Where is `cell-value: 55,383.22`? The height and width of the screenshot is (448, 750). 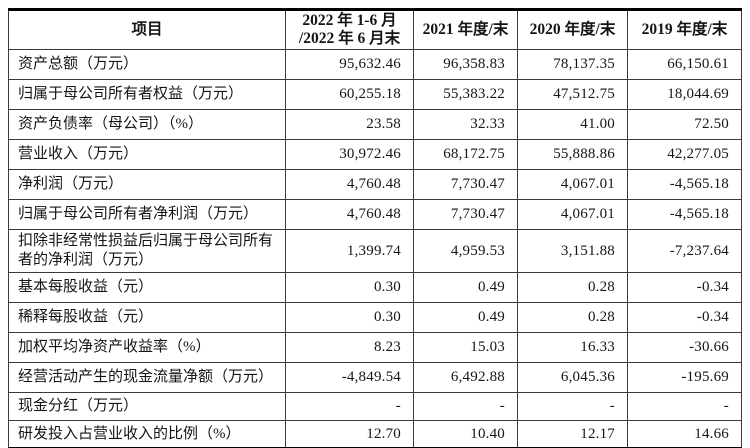 cell-value: 55,383.22 is located at coordinates (465, 94).